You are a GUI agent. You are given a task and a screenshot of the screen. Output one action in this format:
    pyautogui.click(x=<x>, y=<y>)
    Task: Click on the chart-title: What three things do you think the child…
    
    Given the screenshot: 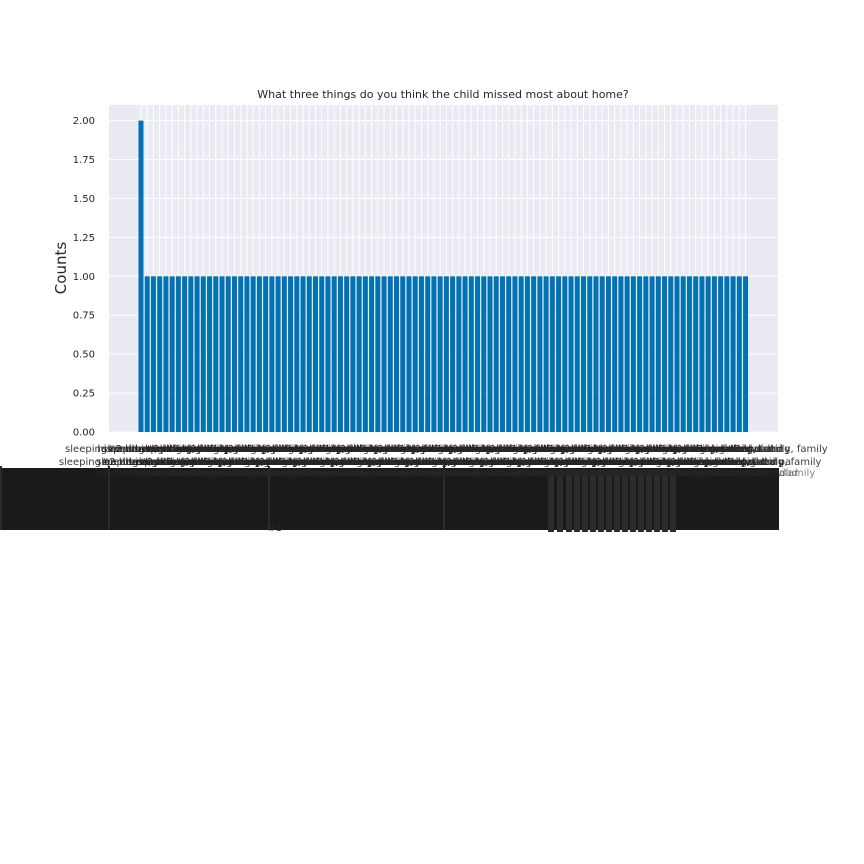 What is the action you would take?
    pyautogui.click(x=443, y=94)
    